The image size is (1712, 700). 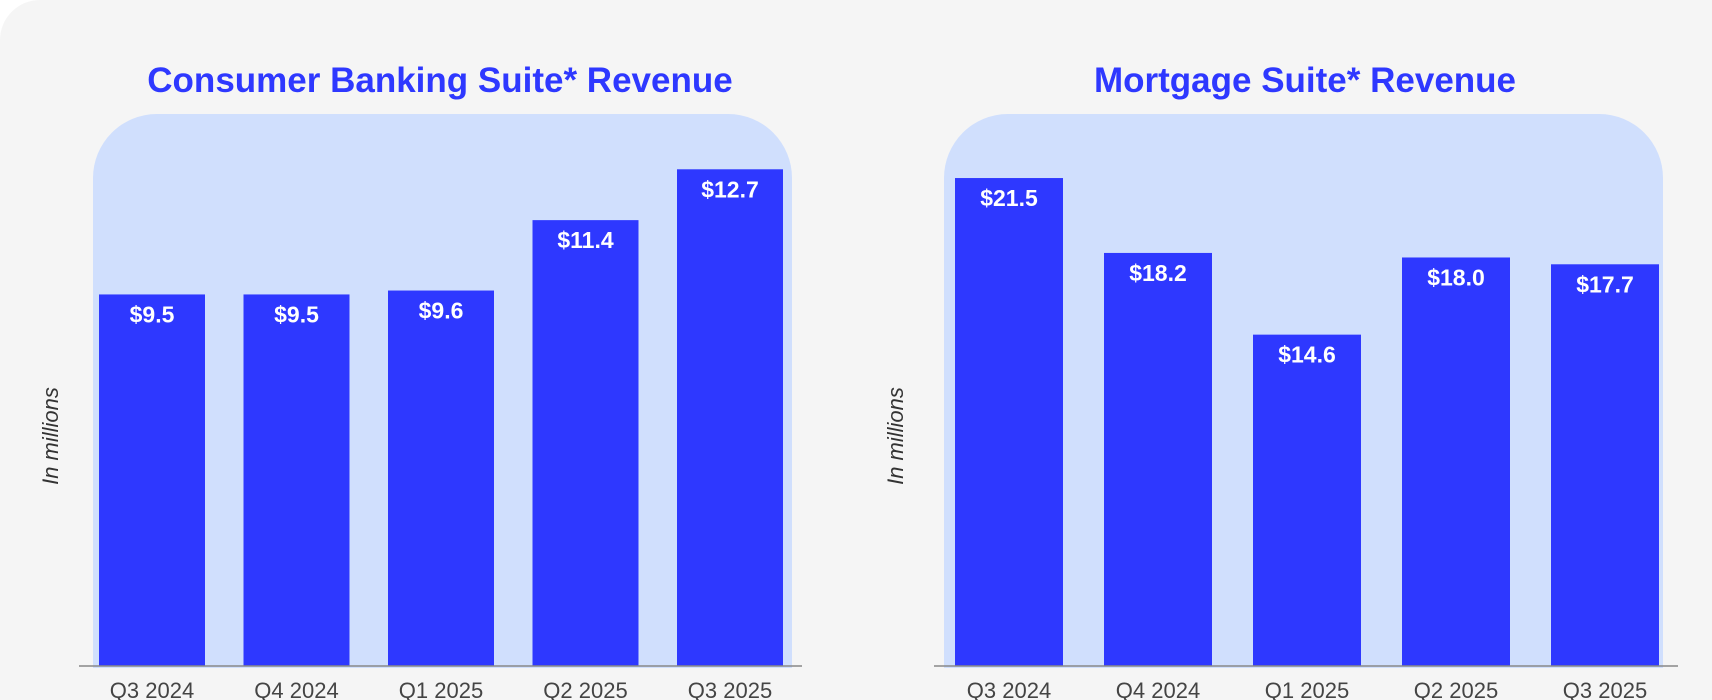 What do you see at coordinates (1307, 355) in the screenshot?
I see `bar-value-label: $14.6` at bounding box center [1307, 355].